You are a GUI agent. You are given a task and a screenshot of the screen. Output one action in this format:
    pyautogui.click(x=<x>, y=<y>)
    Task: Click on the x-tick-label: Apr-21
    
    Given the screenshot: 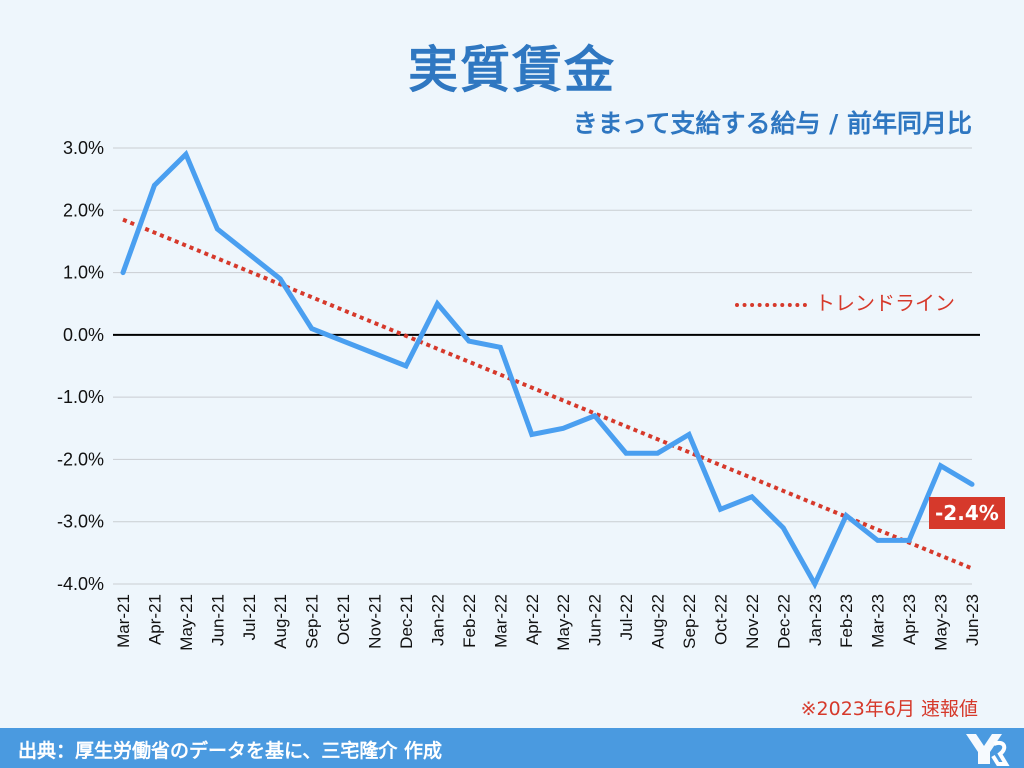 What is the action you would take?
    pyautogui.click(x=154, y=619)
    